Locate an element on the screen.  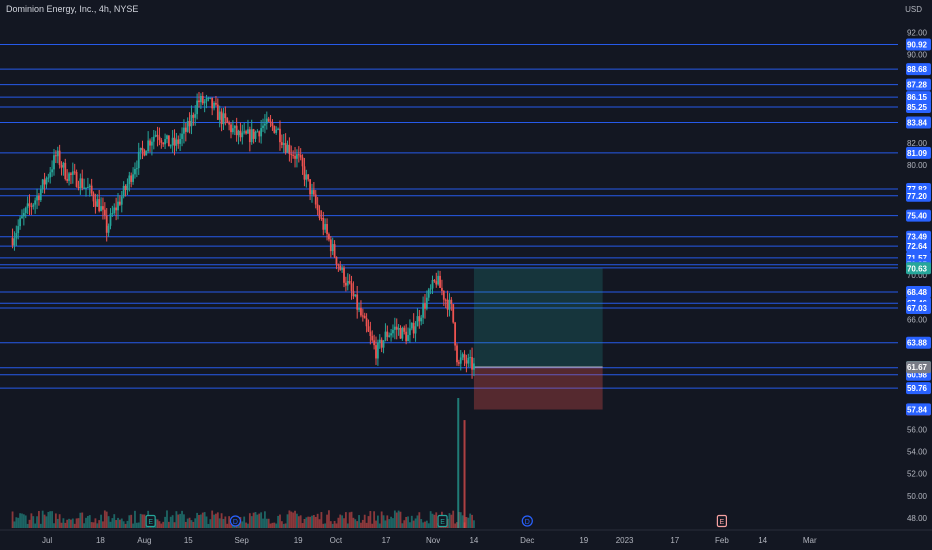
event-marker-label: D is located at coordinates (527, 522).